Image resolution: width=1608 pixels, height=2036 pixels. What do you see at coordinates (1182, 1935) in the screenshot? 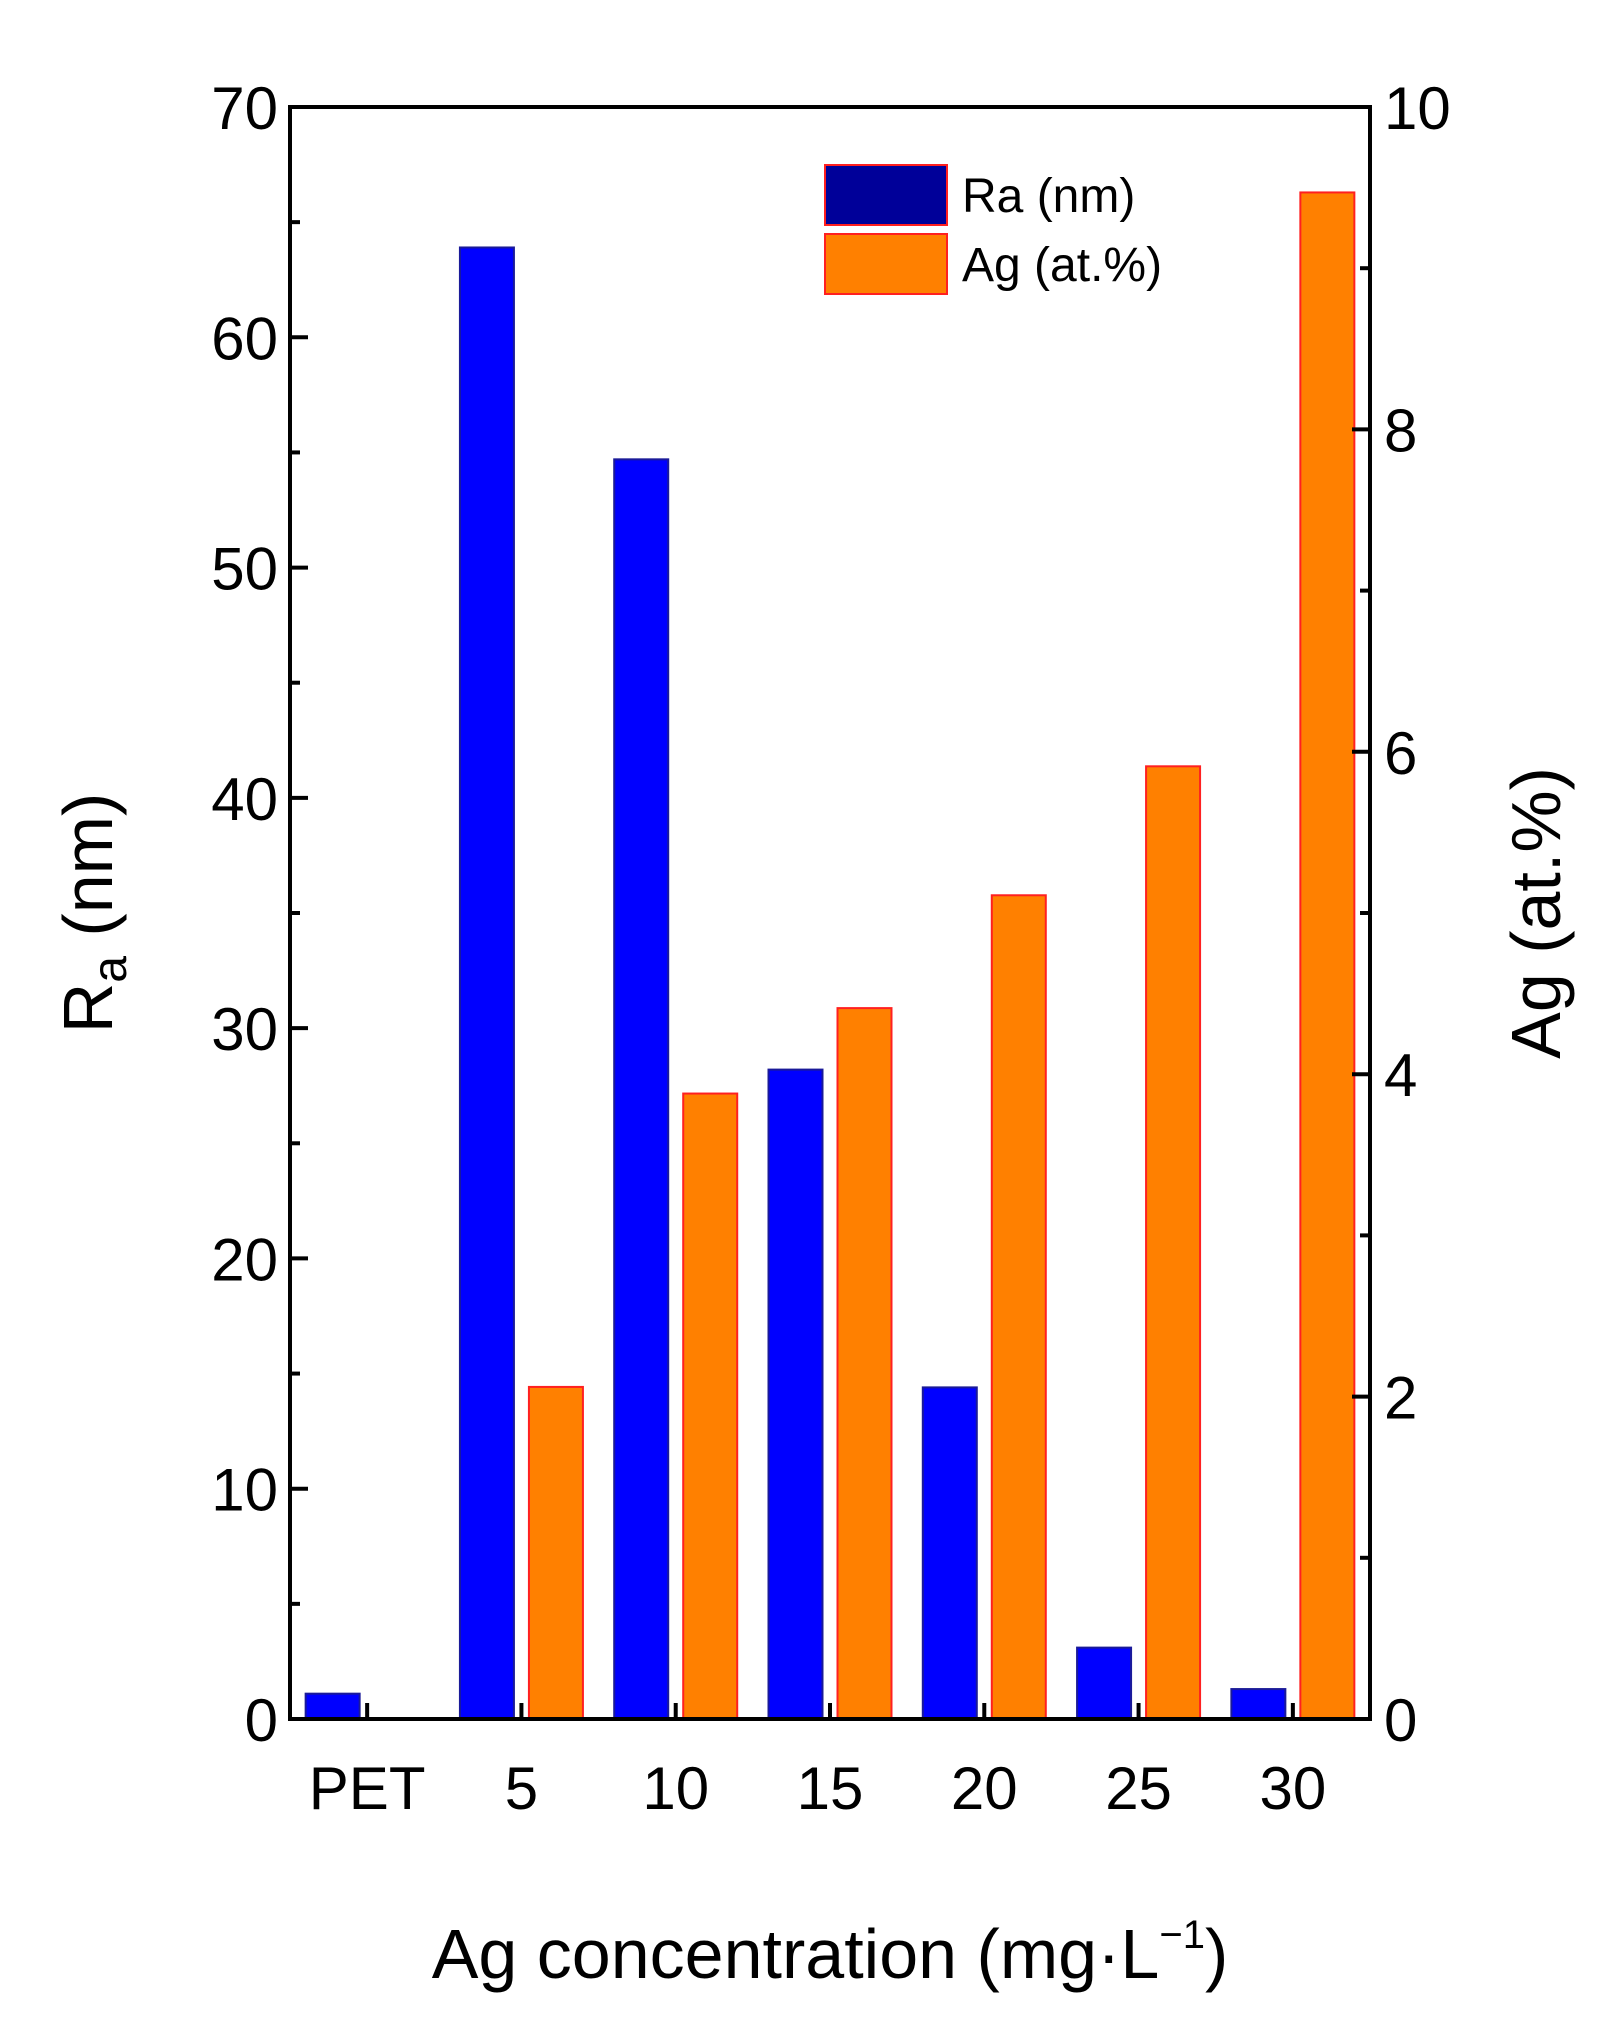
I see `x-axis-title-sup: −1` at bounding box center [1182, 1935].